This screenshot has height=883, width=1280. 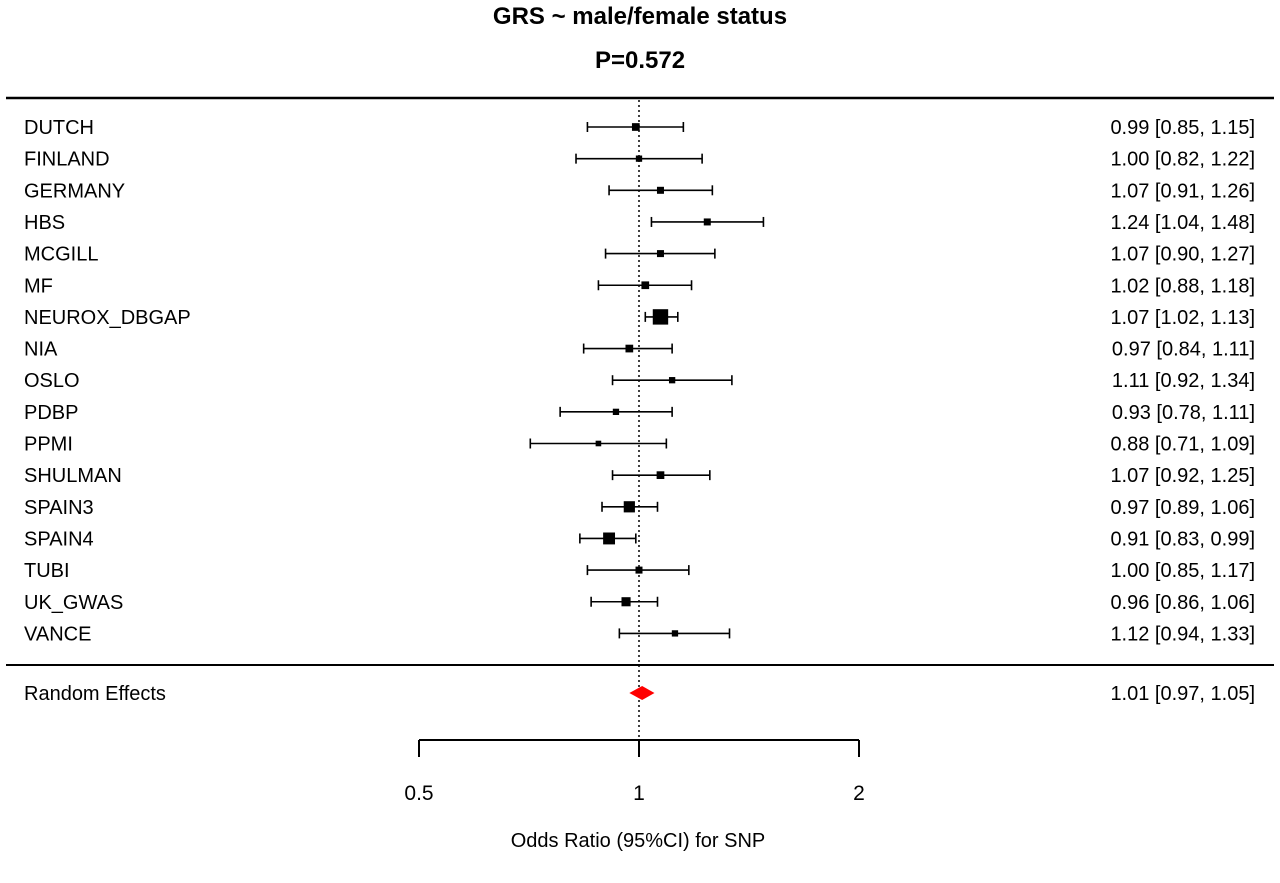 What do you see at coordinates (1182, 603) in the screenshot?
I see `ci-label: 0.96 [0.86, 1.06]` at bounding box center [1182, 603].